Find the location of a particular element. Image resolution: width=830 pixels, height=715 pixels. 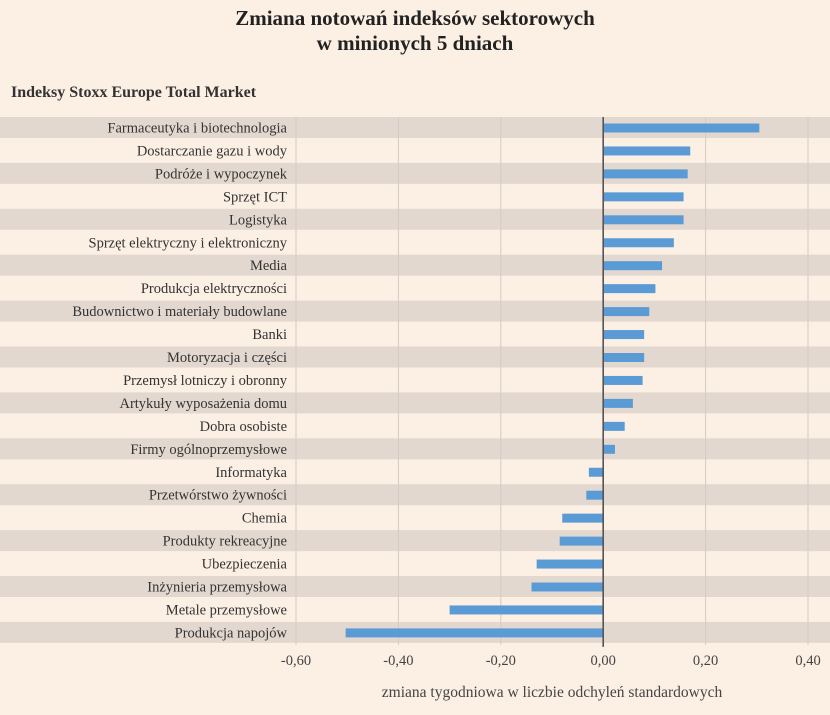

category-label: Produkcja napojów is located at coordinates (231, 633).